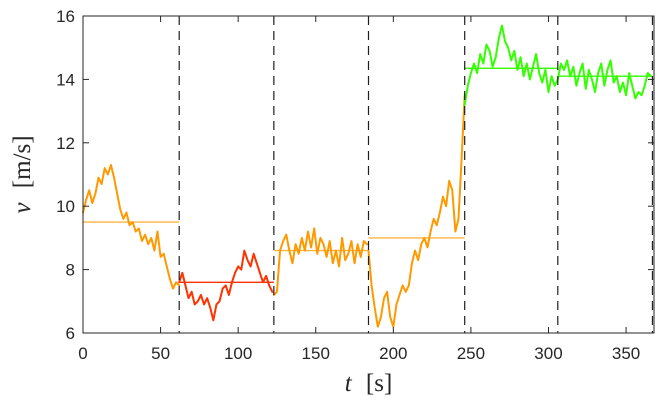 This screenshot has height=401, width=655. What do you see at coordinates (22, 161) in the screenshot?
I see `y-axis-unit: [m/s]` at bounding box center [22, 161].